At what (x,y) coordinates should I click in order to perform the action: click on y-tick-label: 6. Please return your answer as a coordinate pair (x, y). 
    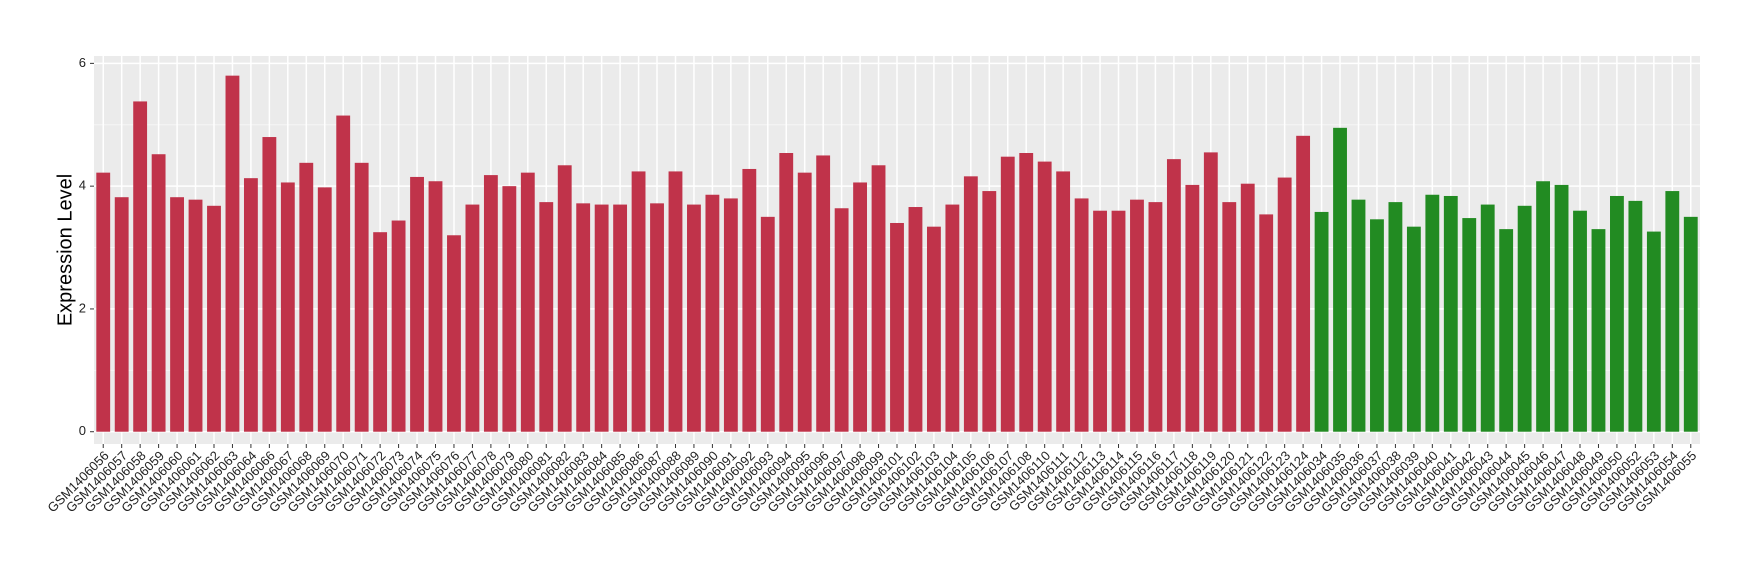
    Looking at the image, I should click on (82, 62).